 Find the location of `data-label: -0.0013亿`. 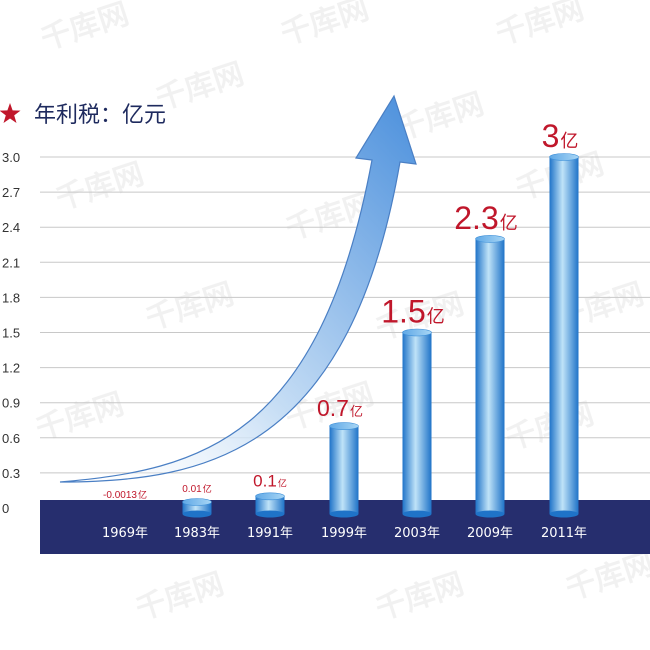

data-label: -0.0013亿 is located at coordinates (125, 495).